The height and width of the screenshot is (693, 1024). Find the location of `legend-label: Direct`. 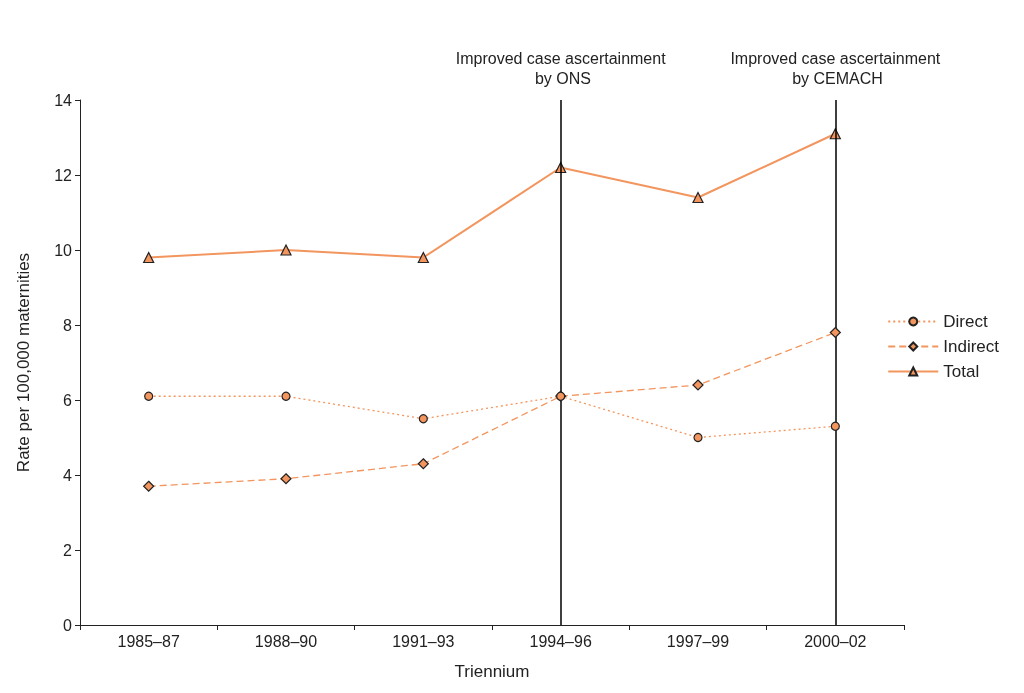

legend-label: Direct is located at coordinates (965, 321).